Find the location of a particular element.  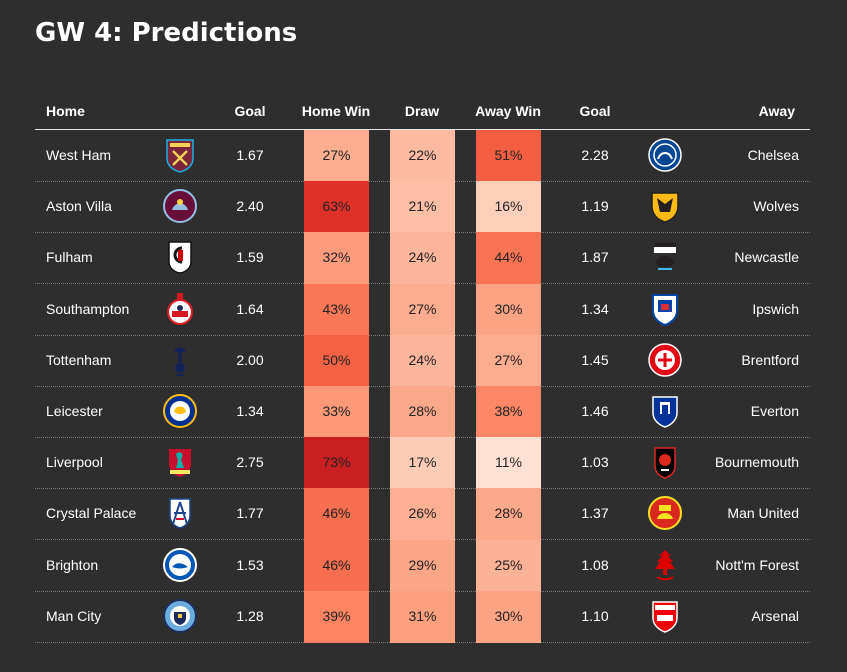

draw-pct: 28% is located at coordinates (422, 412).